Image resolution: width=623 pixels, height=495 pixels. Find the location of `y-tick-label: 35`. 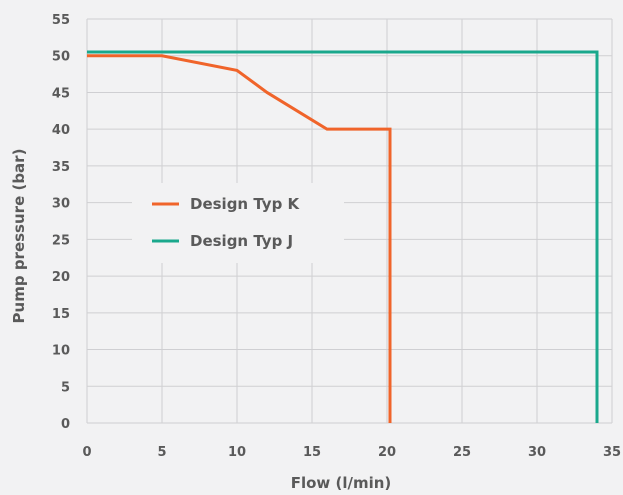

y-tick-label: 35 is located at coordinates (61, 167).